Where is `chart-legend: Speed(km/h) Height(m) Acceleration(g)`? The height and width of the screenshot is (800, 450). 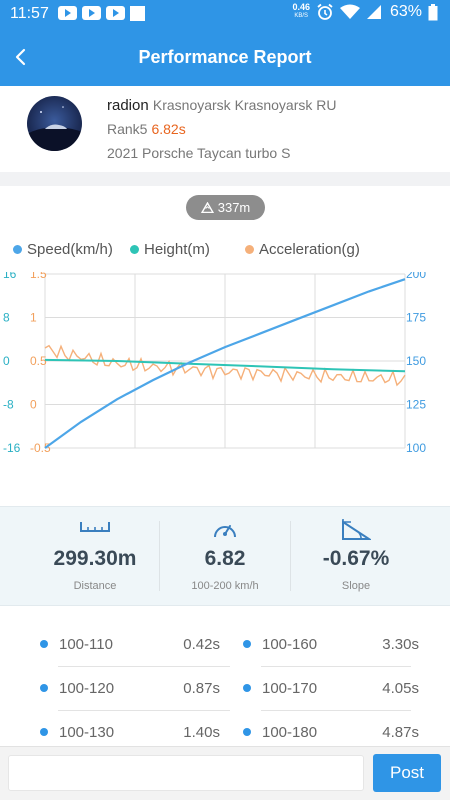 chart-legend: Speed(km/h) Height(m) Acceleration(g) is located at coordinates (225, 252).